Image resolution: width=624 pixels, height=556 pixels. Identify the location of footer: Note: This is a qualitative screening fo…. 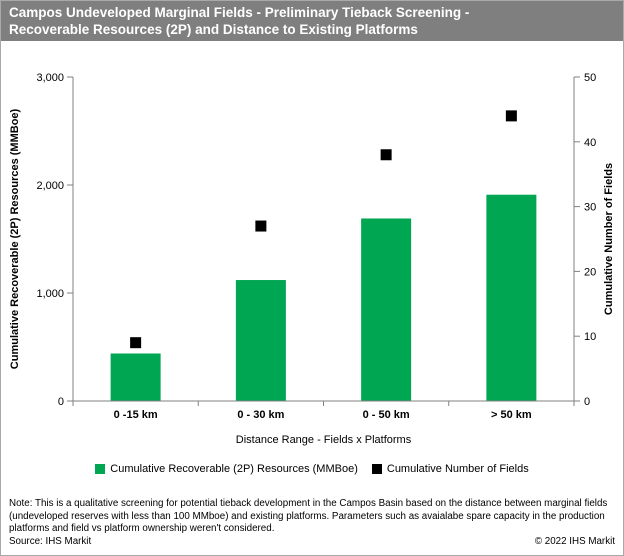
(312, 523).